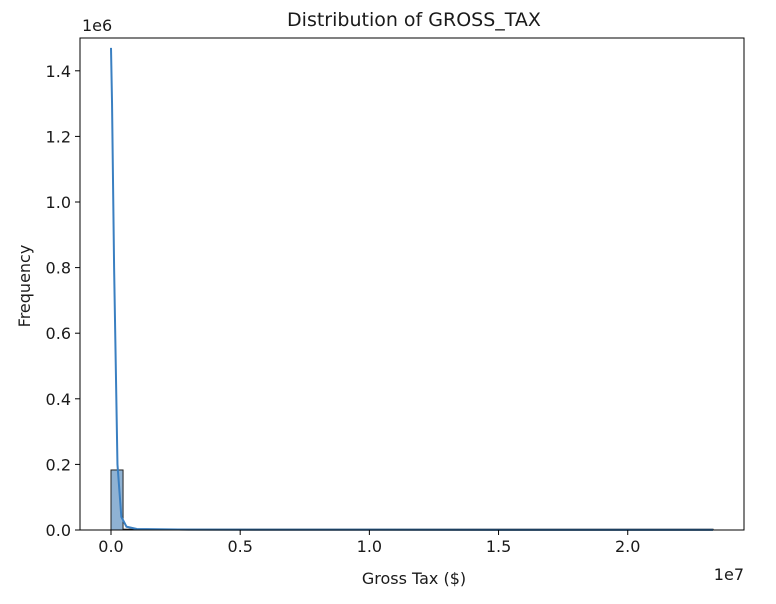 The height and width of the screenshot is (604, 776). What do you see at coordinates (97, 25) in the screenshot?
I see `y-offset-label: 1e6` at bounding box center [97, 25].